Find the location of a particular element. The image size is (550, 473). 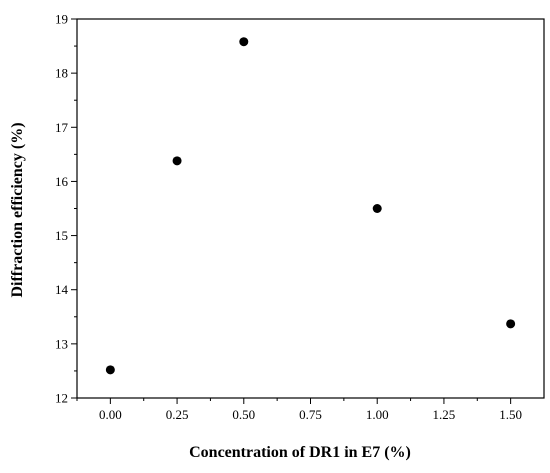

y-tick-label: 12 is located at coordinates (61, 398).